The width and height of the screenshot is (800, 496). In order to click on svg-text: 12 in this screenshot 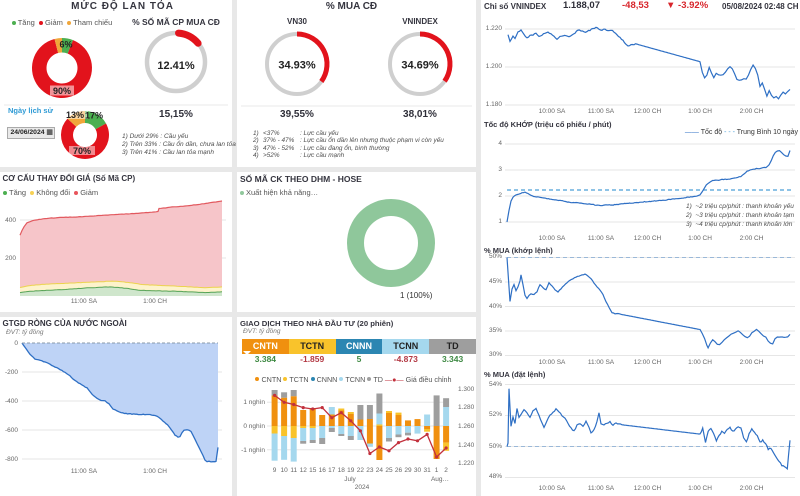, I will do `click(304, 470)`.